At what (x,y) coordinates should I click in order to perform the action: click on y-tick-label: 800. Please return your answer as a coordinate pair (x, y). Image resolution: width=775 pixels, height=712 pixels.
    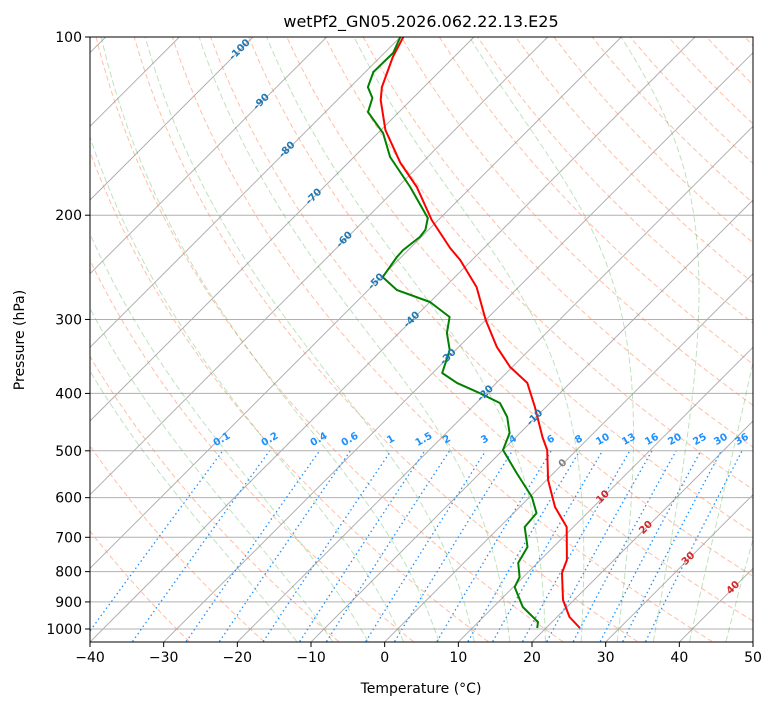
    Looking at the image, I should click on (68, 573).